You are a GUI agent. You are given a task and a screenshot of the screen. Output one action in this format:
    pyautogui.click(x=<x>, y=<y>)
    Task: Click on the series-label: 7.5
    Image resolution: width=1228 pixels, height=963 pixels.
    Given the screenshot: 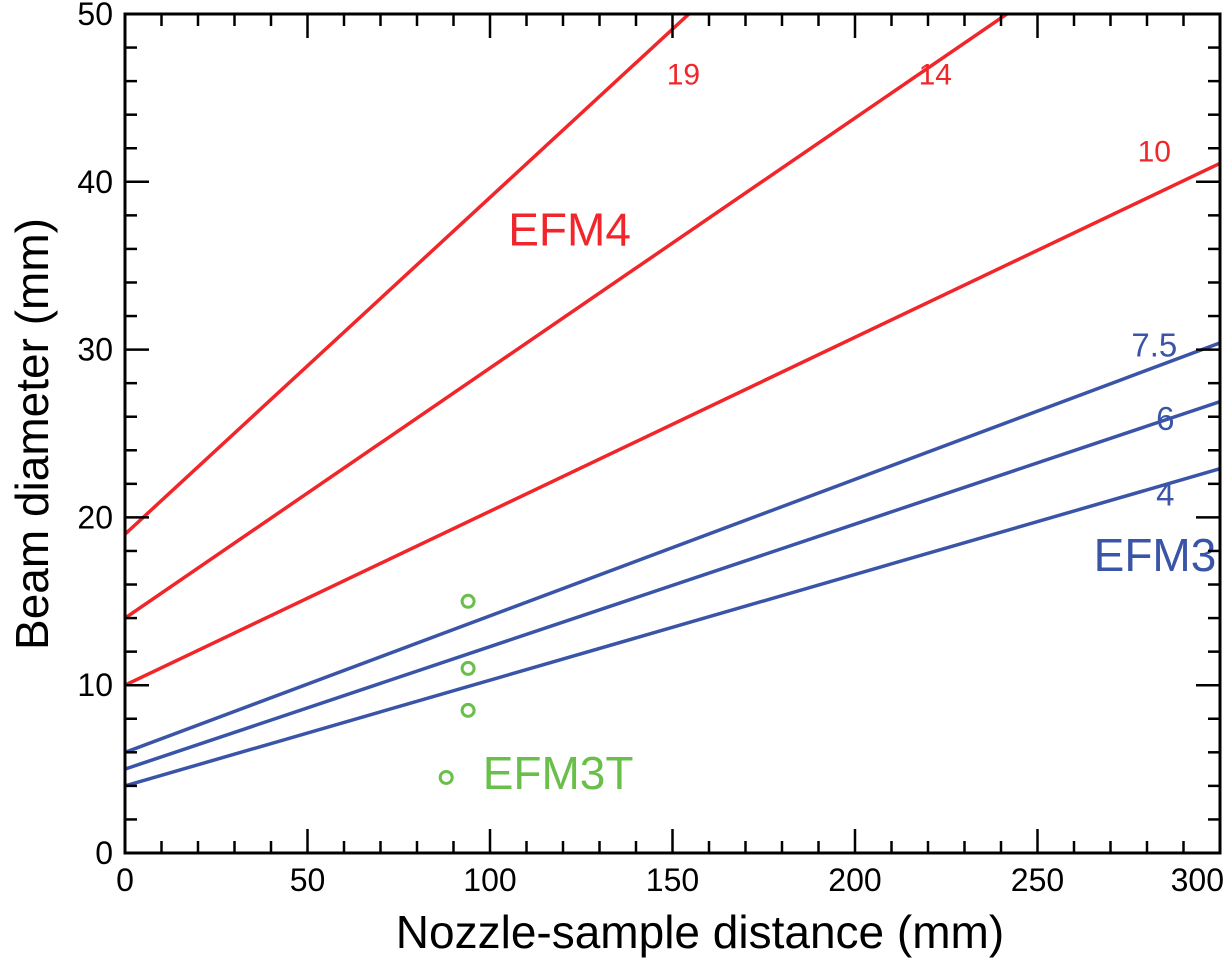 What is the action you would take?
    pyautogui.click(x=1154, y=344)
    